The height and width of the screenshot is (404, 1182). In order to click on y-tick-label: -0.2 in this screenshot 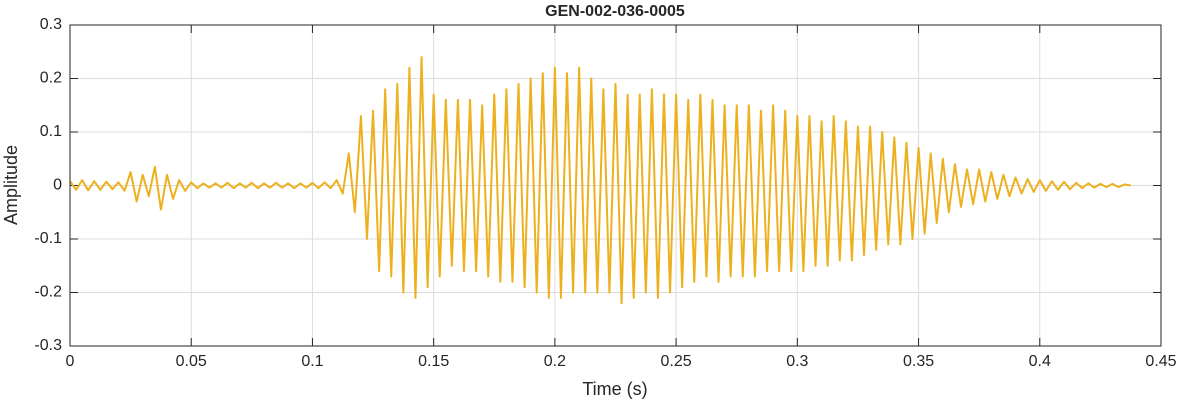, I will do `click(48, 292)`.